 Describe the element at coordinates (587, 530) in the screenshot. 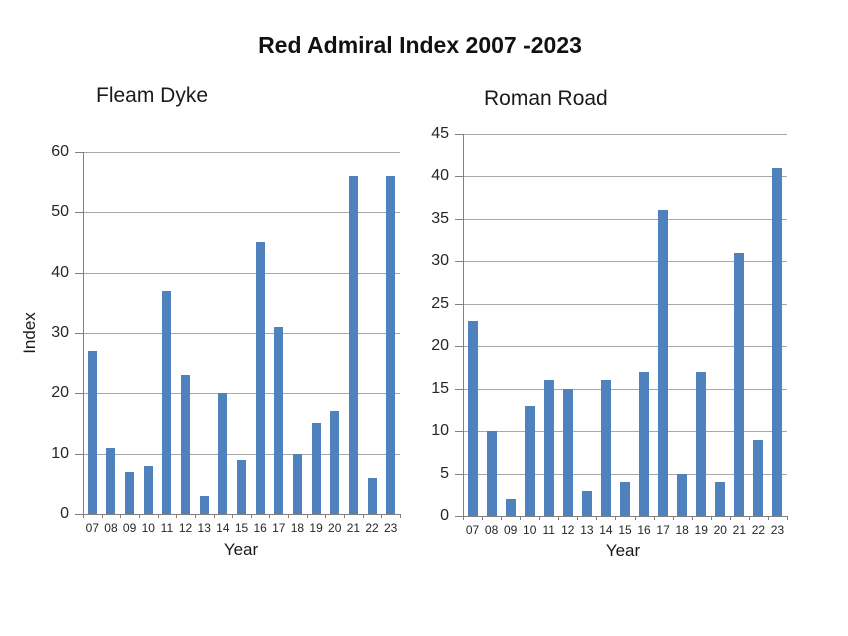

I see `x-axis-tick-label: 13` at that location.